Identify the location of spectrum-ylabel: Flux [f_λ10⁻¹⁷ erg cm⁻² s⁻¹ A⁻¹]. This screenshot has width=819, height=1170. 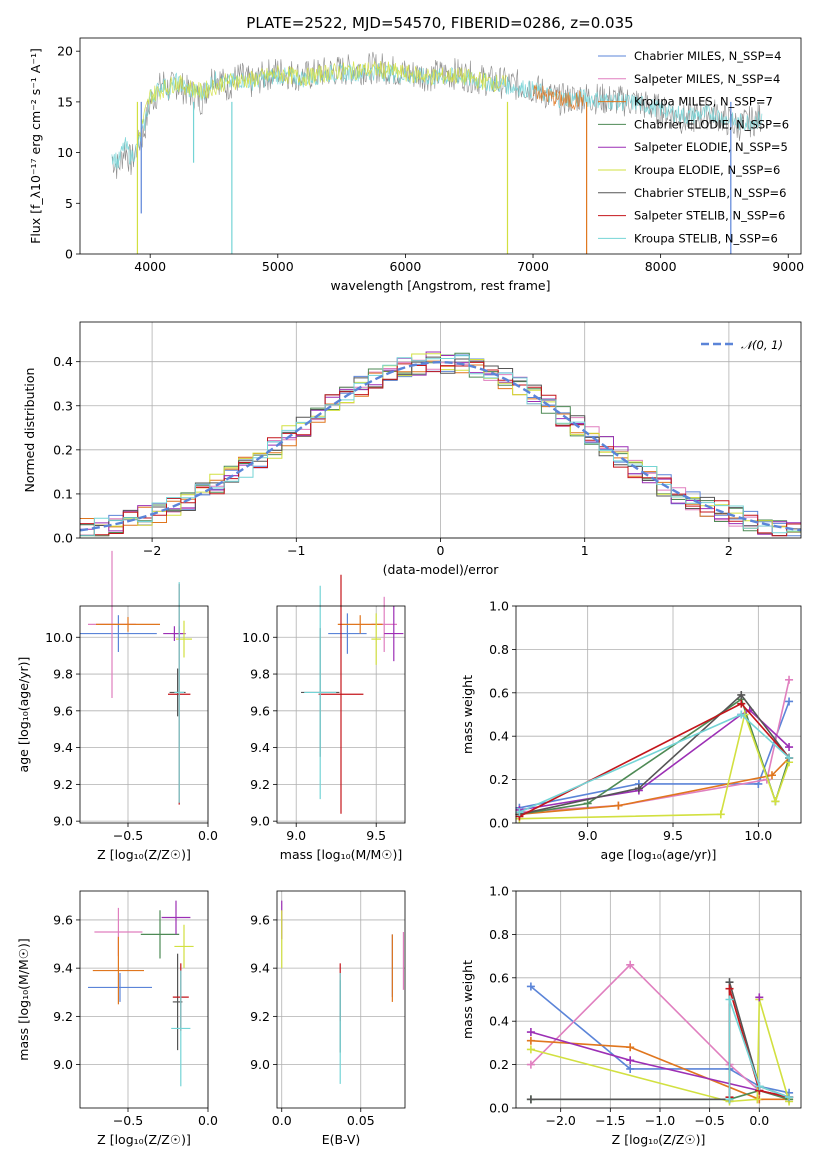
(35, 146).